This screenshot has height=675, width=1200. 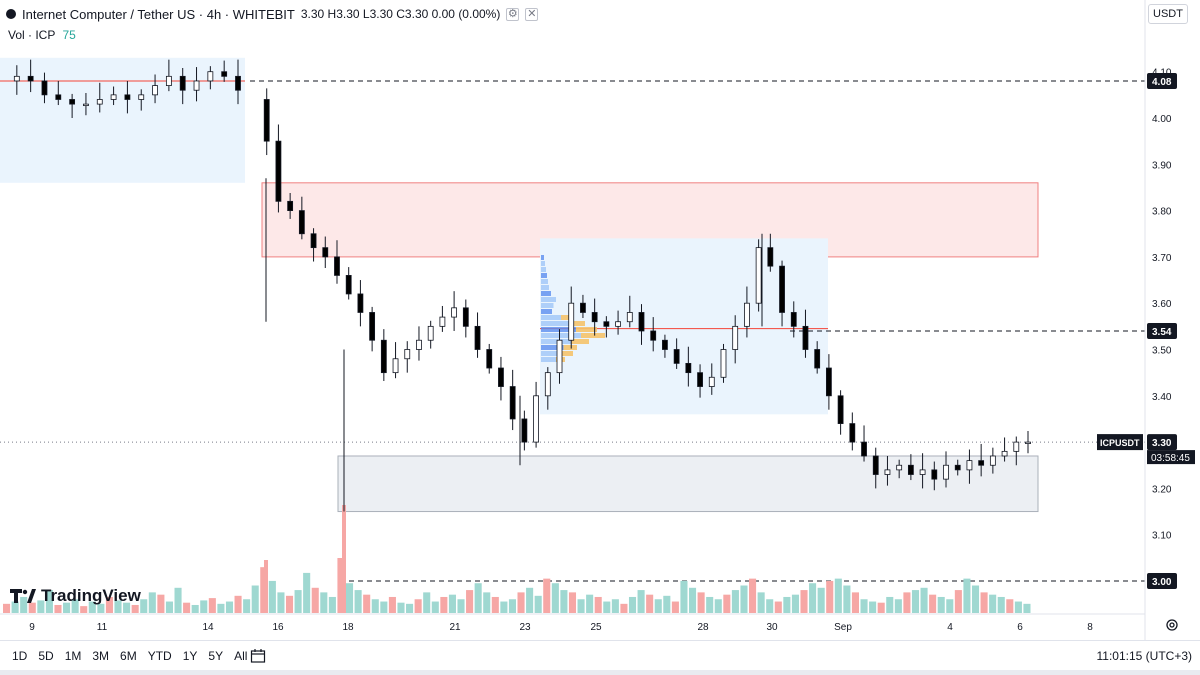 What do you see at coordinates (1162, 80) in the screenshot?
I see `price-label: 4.08` at bounding box center [1162, 80].